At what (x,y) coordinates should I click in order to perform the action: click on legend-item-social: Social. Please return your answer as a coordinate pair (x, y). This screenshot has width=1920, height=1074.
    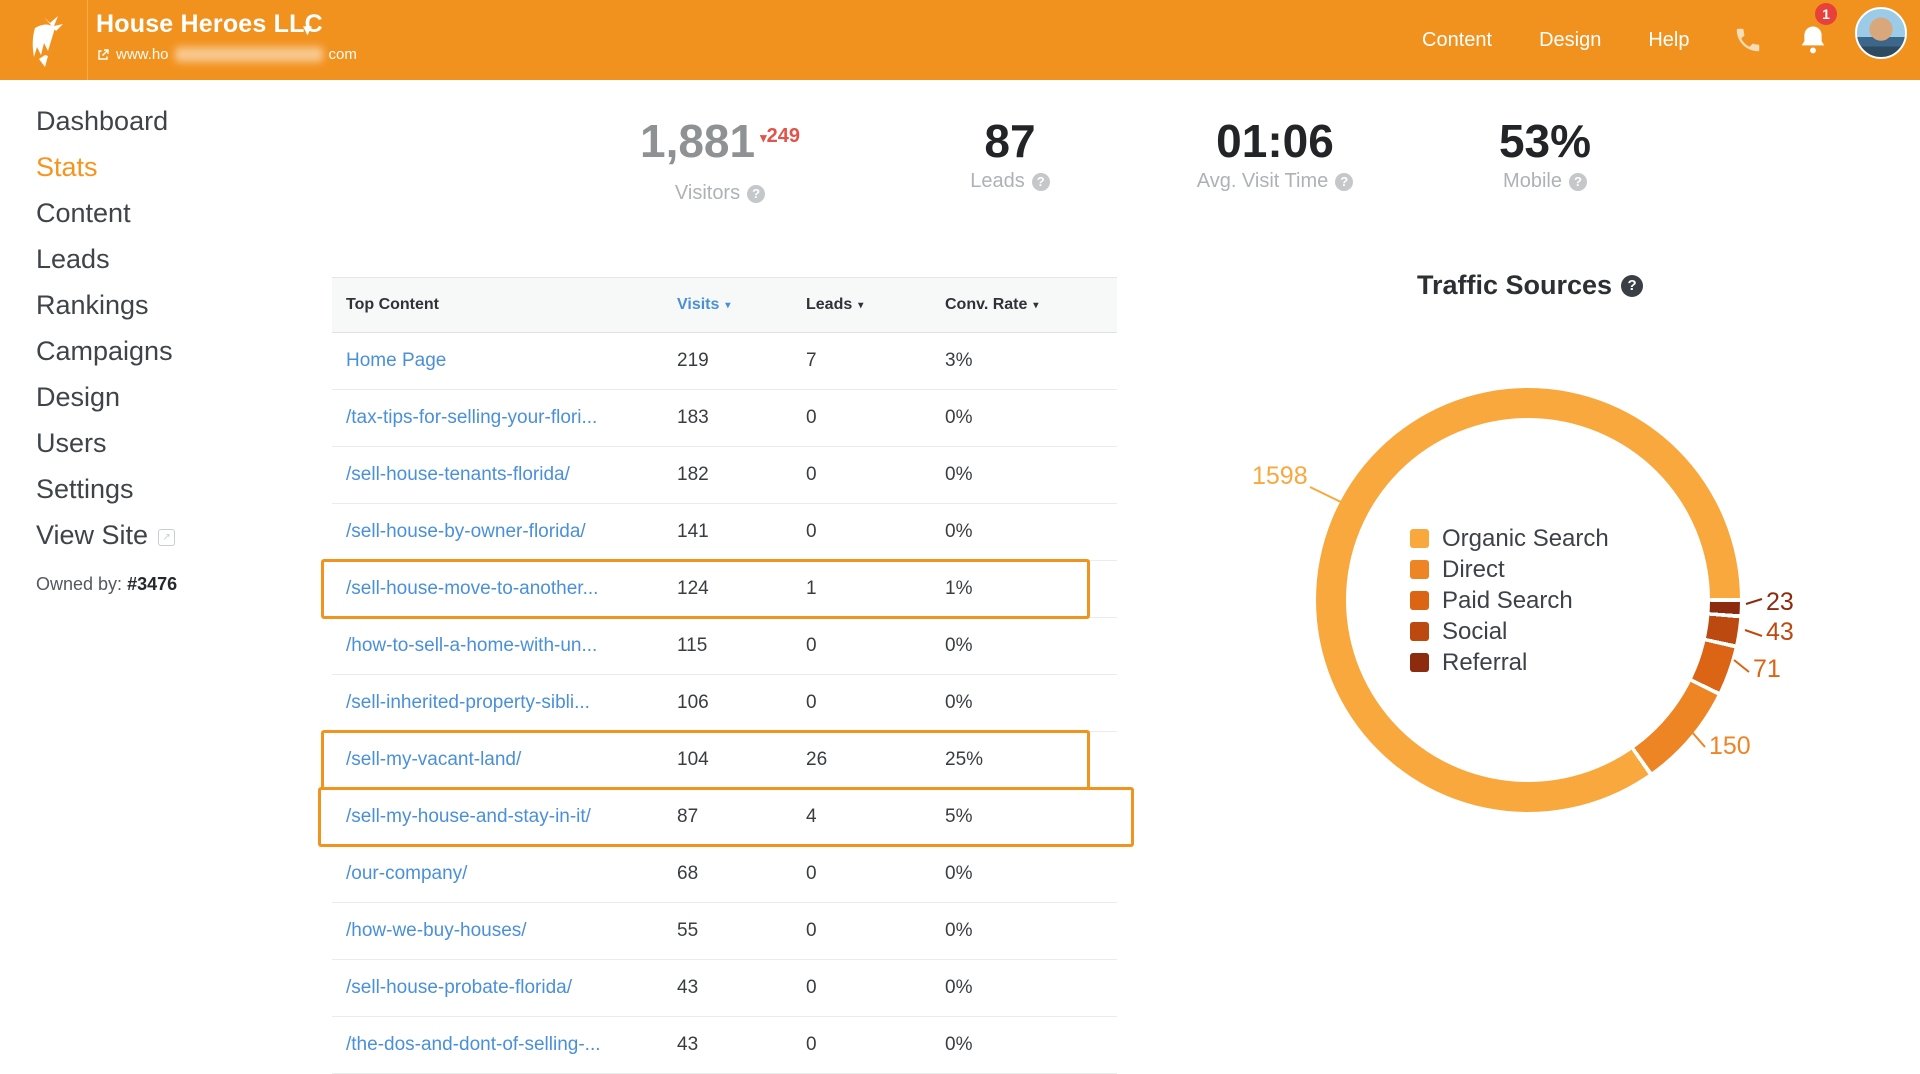
    Looking at the image, I should click on (1509, 631).